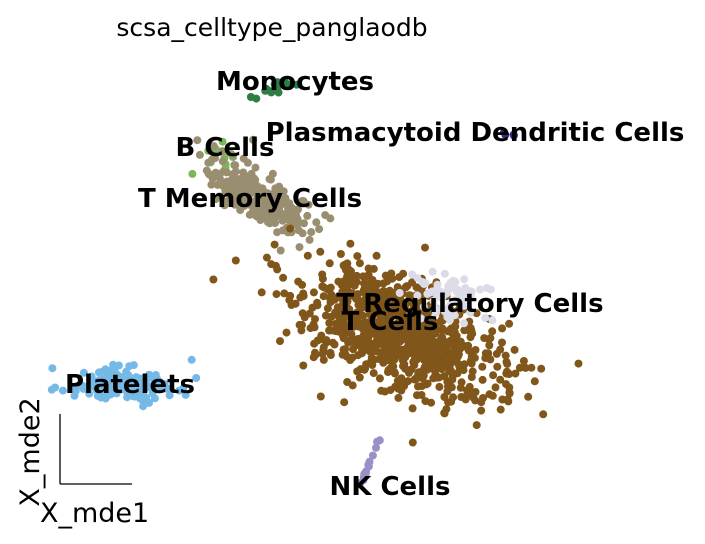 The height and width of the screenshot is (544, 705). What do you see at coordinates (82, 463) in the screenshot?
I see `axis-indicator: X_mde1 X_mde2` at bounding box center [82, 463].